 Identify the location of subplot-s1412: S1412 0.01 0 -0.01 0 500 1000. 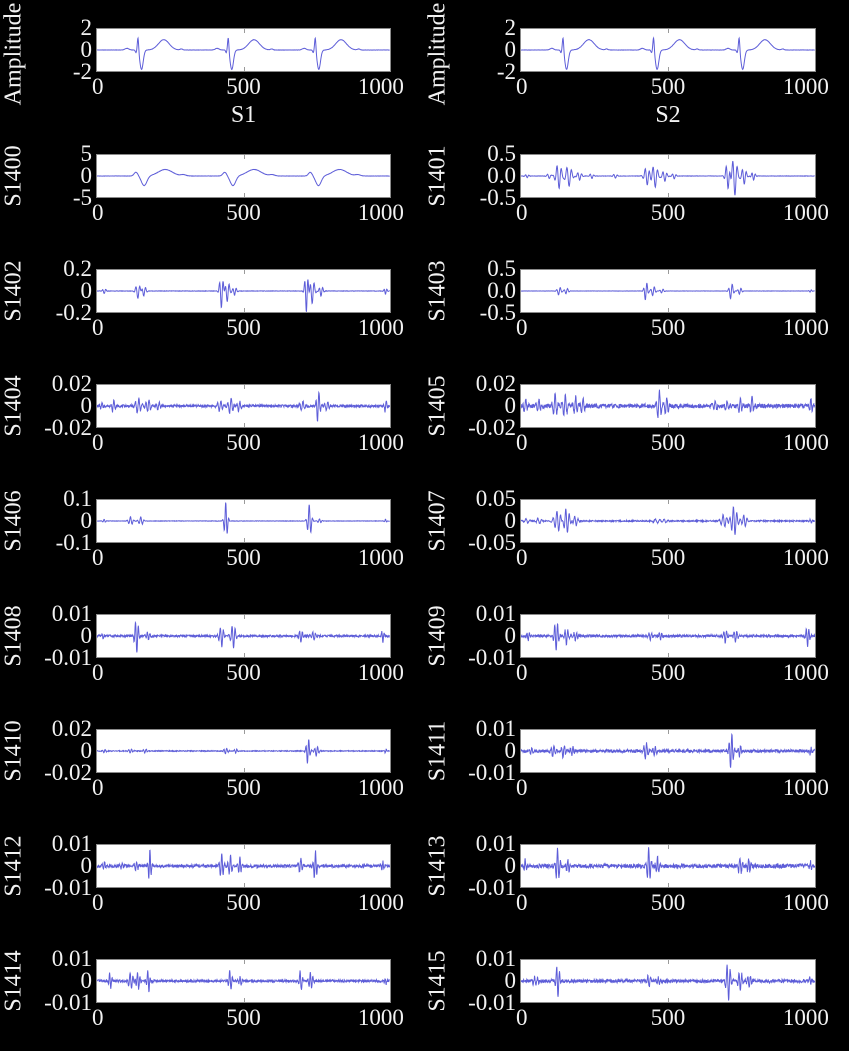
(212, 877).